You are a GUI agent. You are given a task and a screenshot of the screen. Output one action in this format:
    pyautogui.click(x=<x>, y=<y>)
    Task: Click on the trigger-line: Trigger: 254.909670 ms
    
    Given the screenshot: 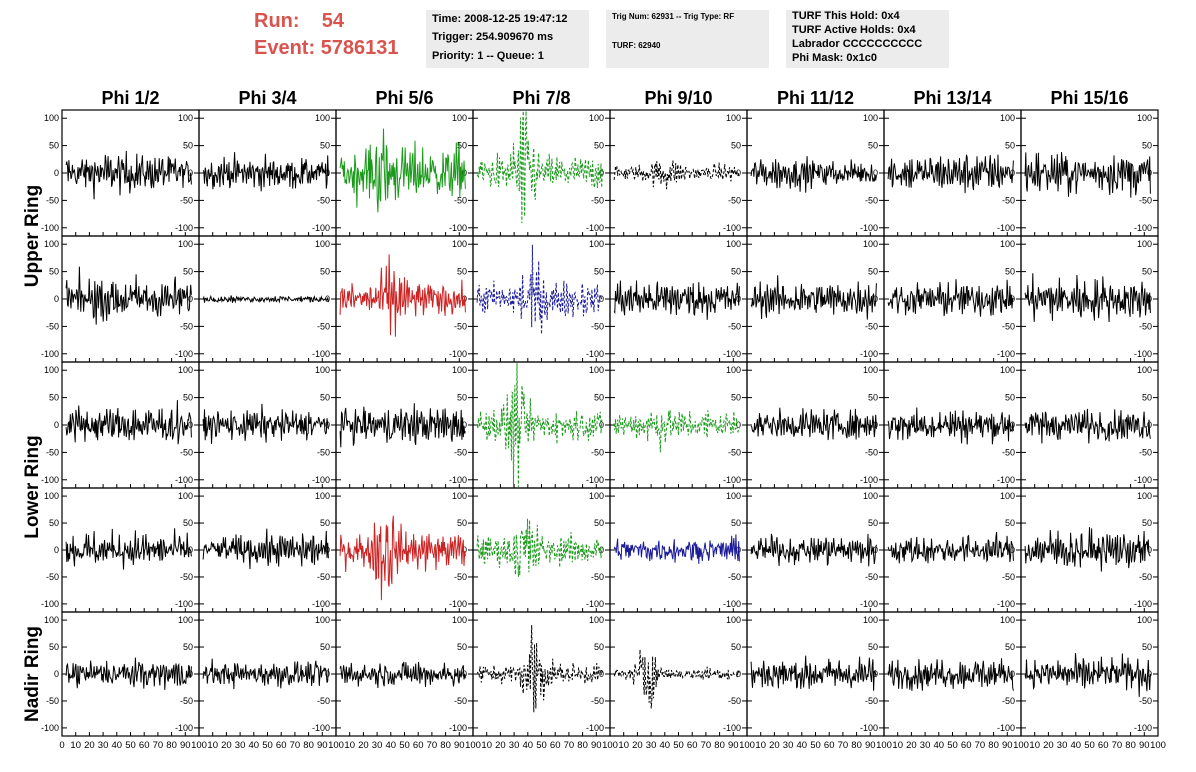 What is the action you would take?
    pyautogui.click(x=493, y=37)
    